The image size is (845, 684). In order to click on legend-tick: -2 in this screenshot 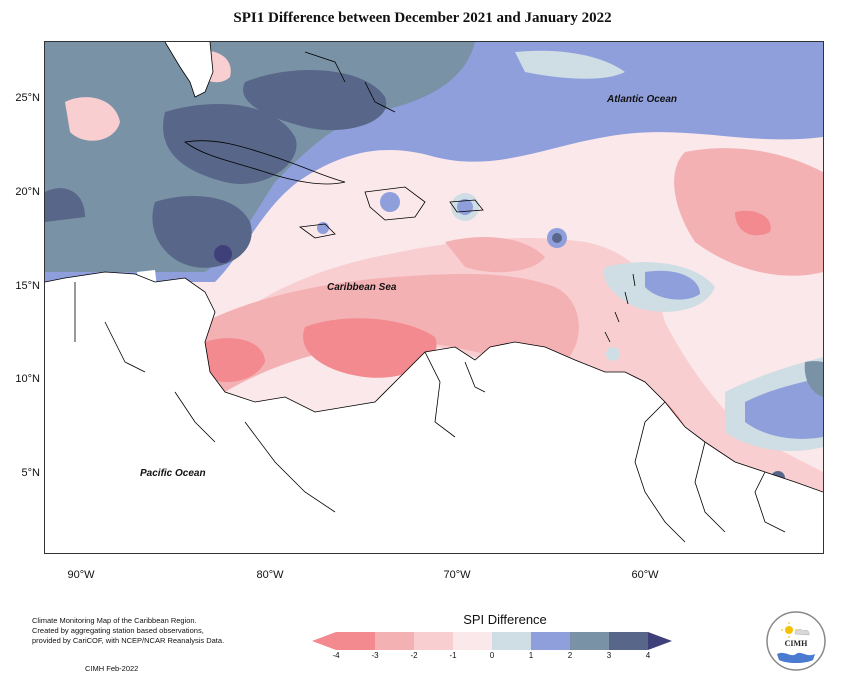, I will do `click(414, 655)`.